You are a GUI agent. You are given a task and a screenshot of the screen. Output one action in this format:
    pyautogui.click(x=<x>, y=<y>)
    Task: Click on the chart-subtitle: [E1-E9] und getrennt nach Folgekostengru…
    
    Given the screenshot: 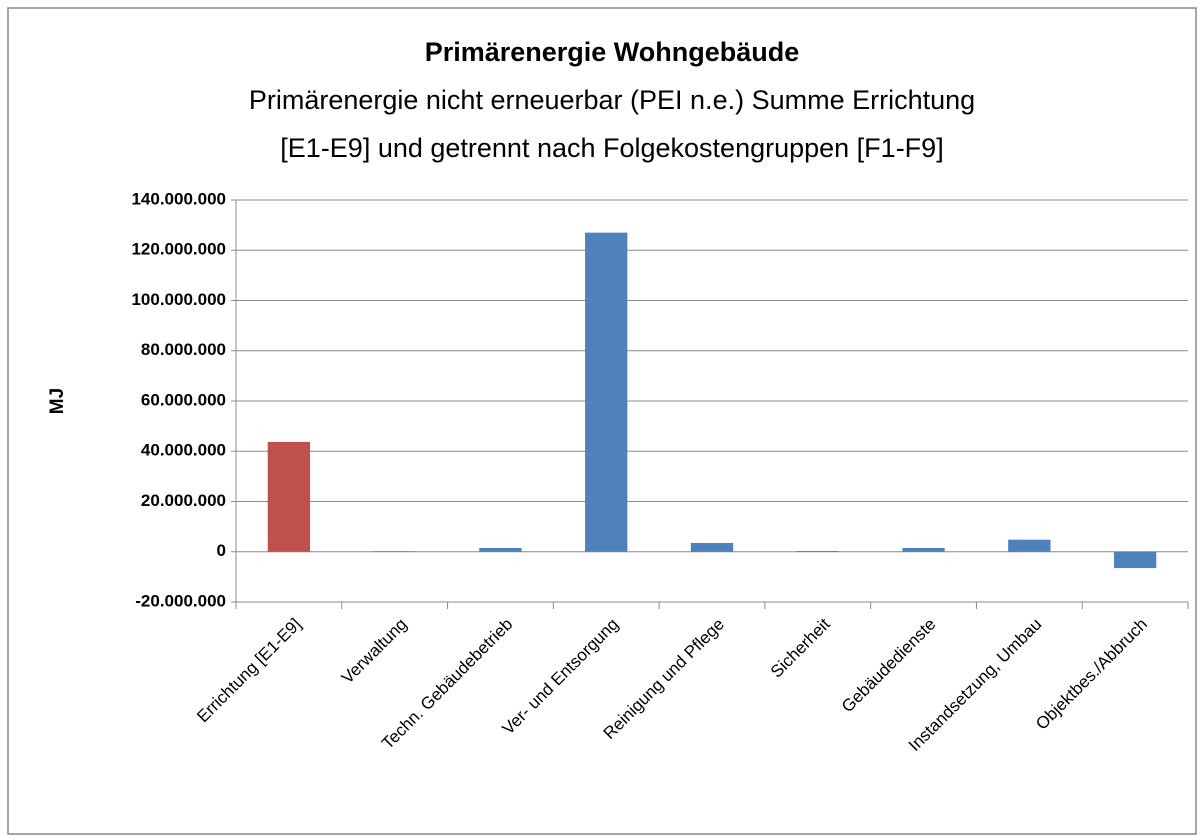 What is the action you would take?
    pyautogui.click(x=611, y=148)
    